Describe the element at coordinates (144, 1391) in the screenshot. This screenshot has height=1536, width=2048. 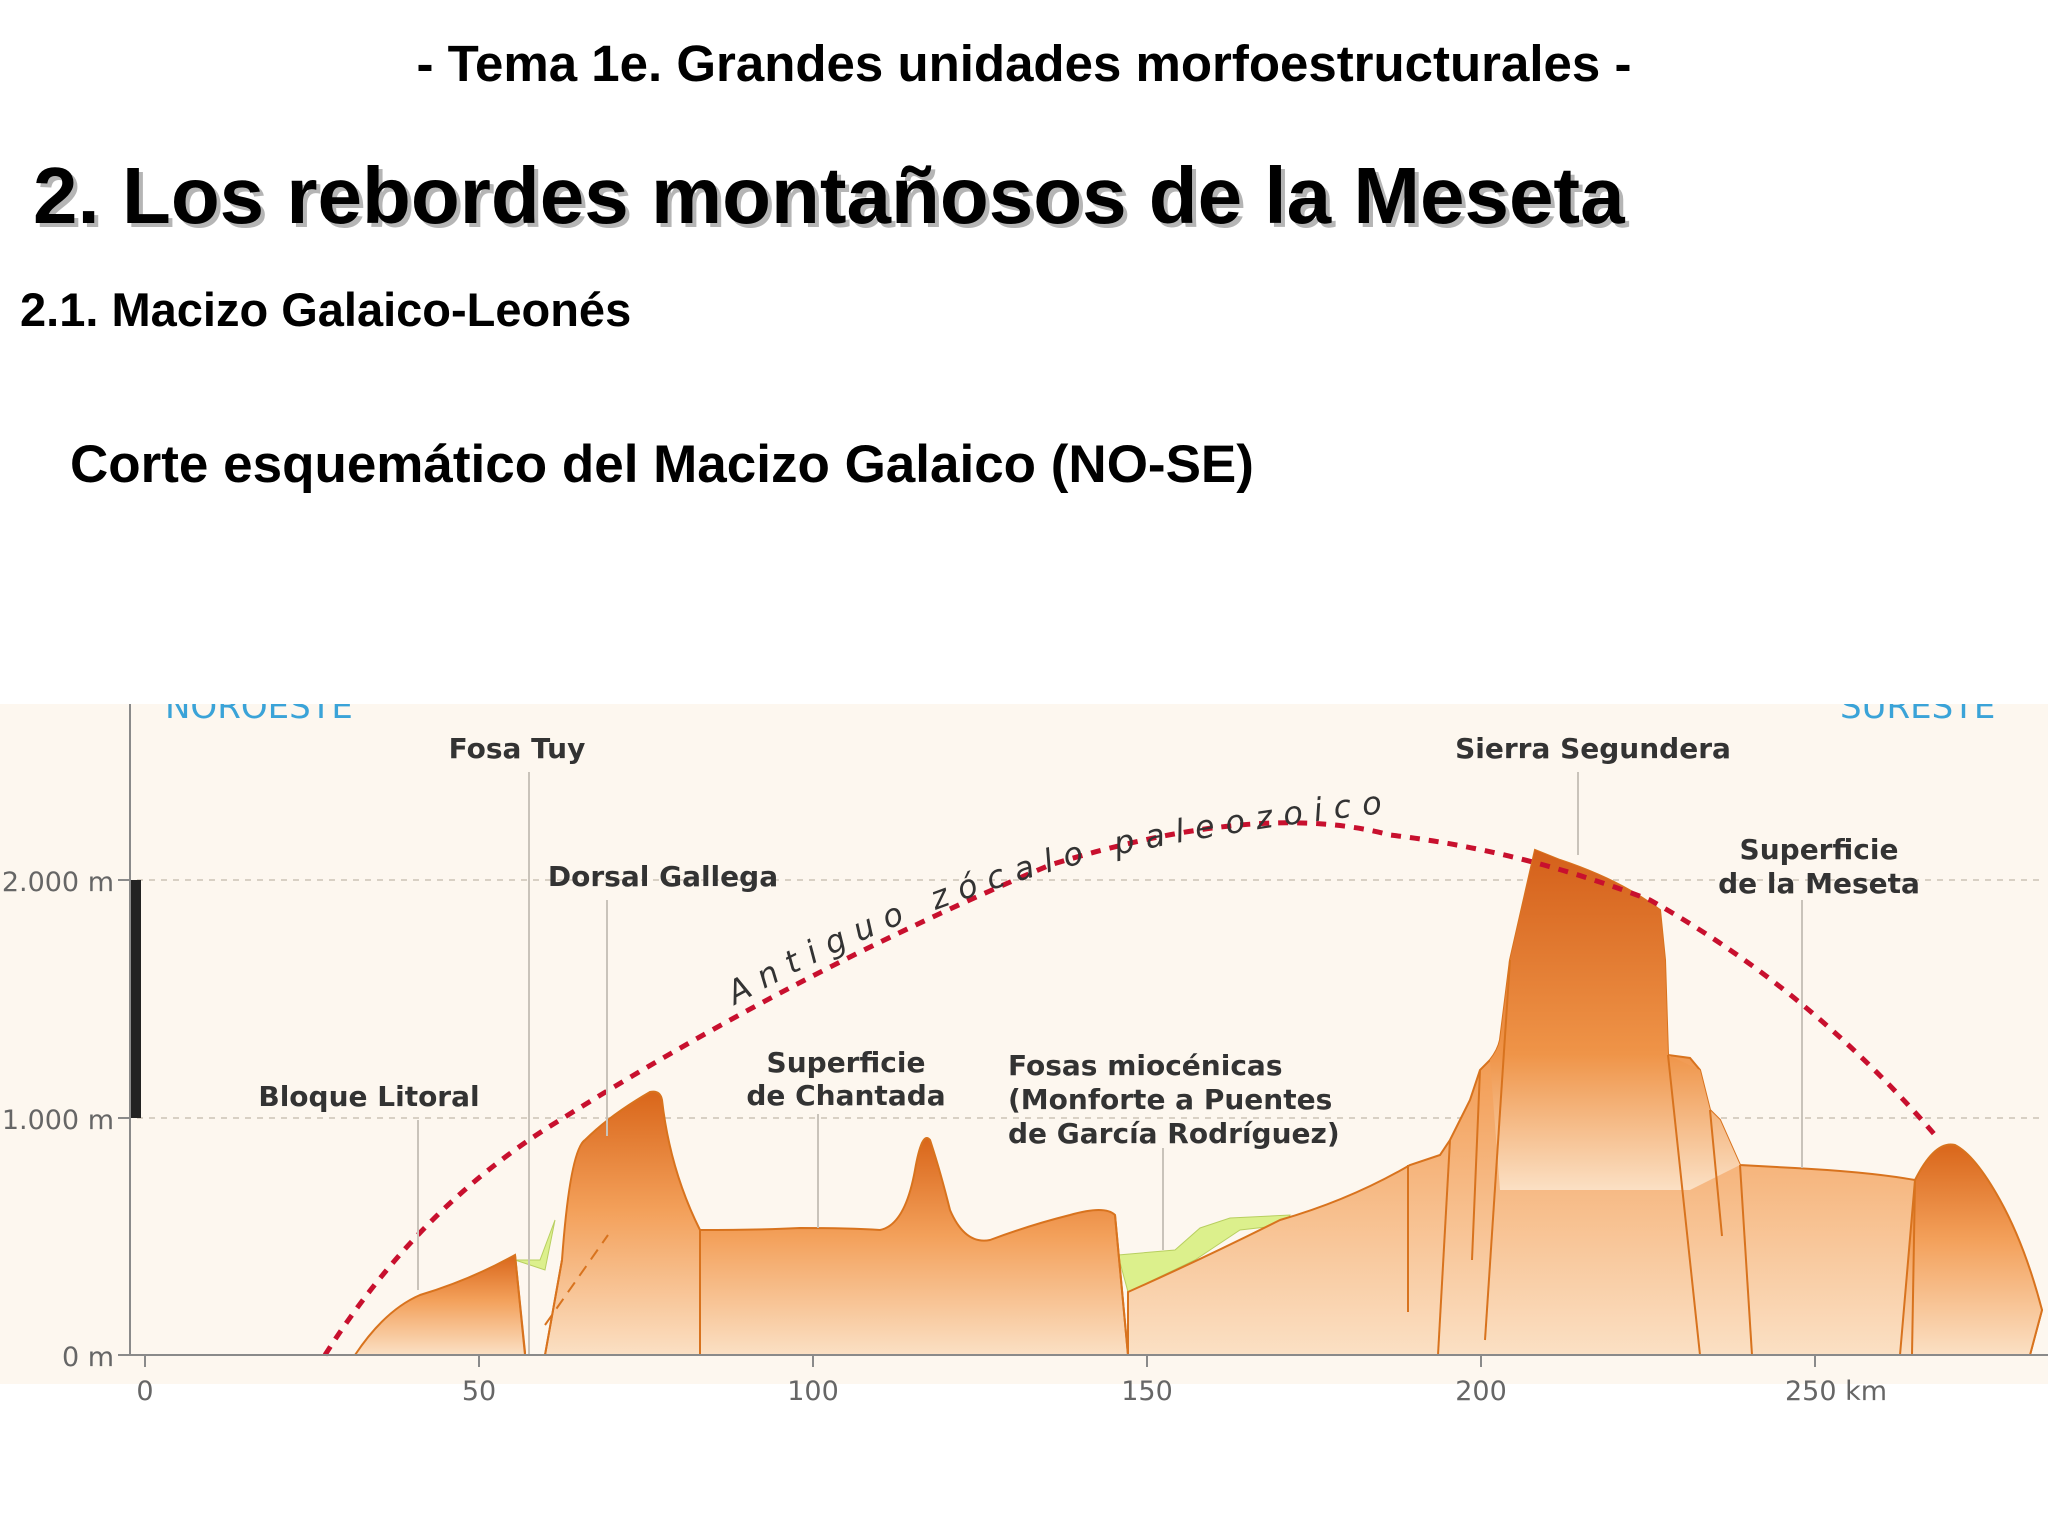
I see `x-label-0: 0` at that location.